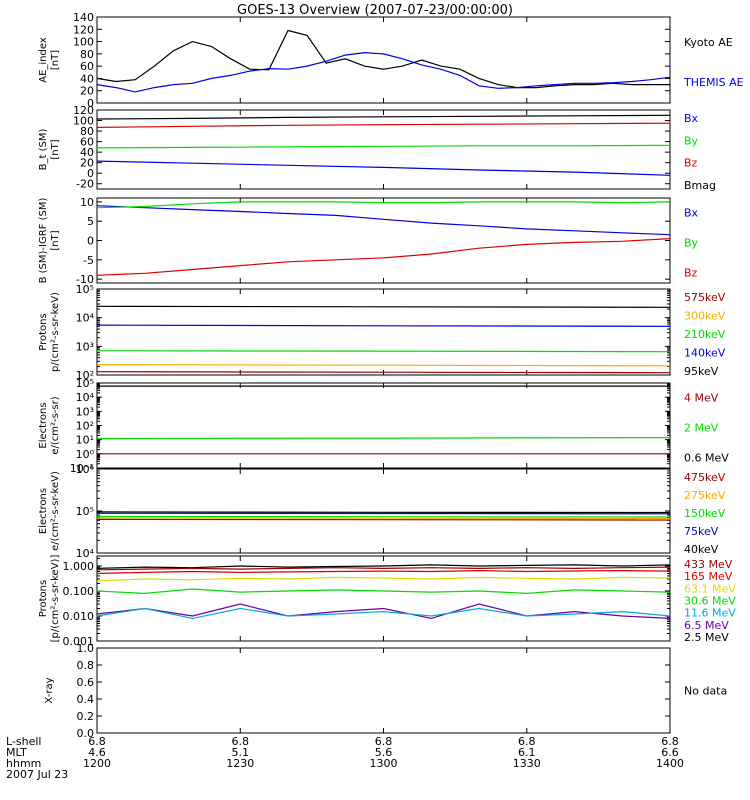 This screenshot has width=750, height=800. Describe the element at coordinates (23, 763) in the screenshot. I see `x-row-label: hhmm` at that location.